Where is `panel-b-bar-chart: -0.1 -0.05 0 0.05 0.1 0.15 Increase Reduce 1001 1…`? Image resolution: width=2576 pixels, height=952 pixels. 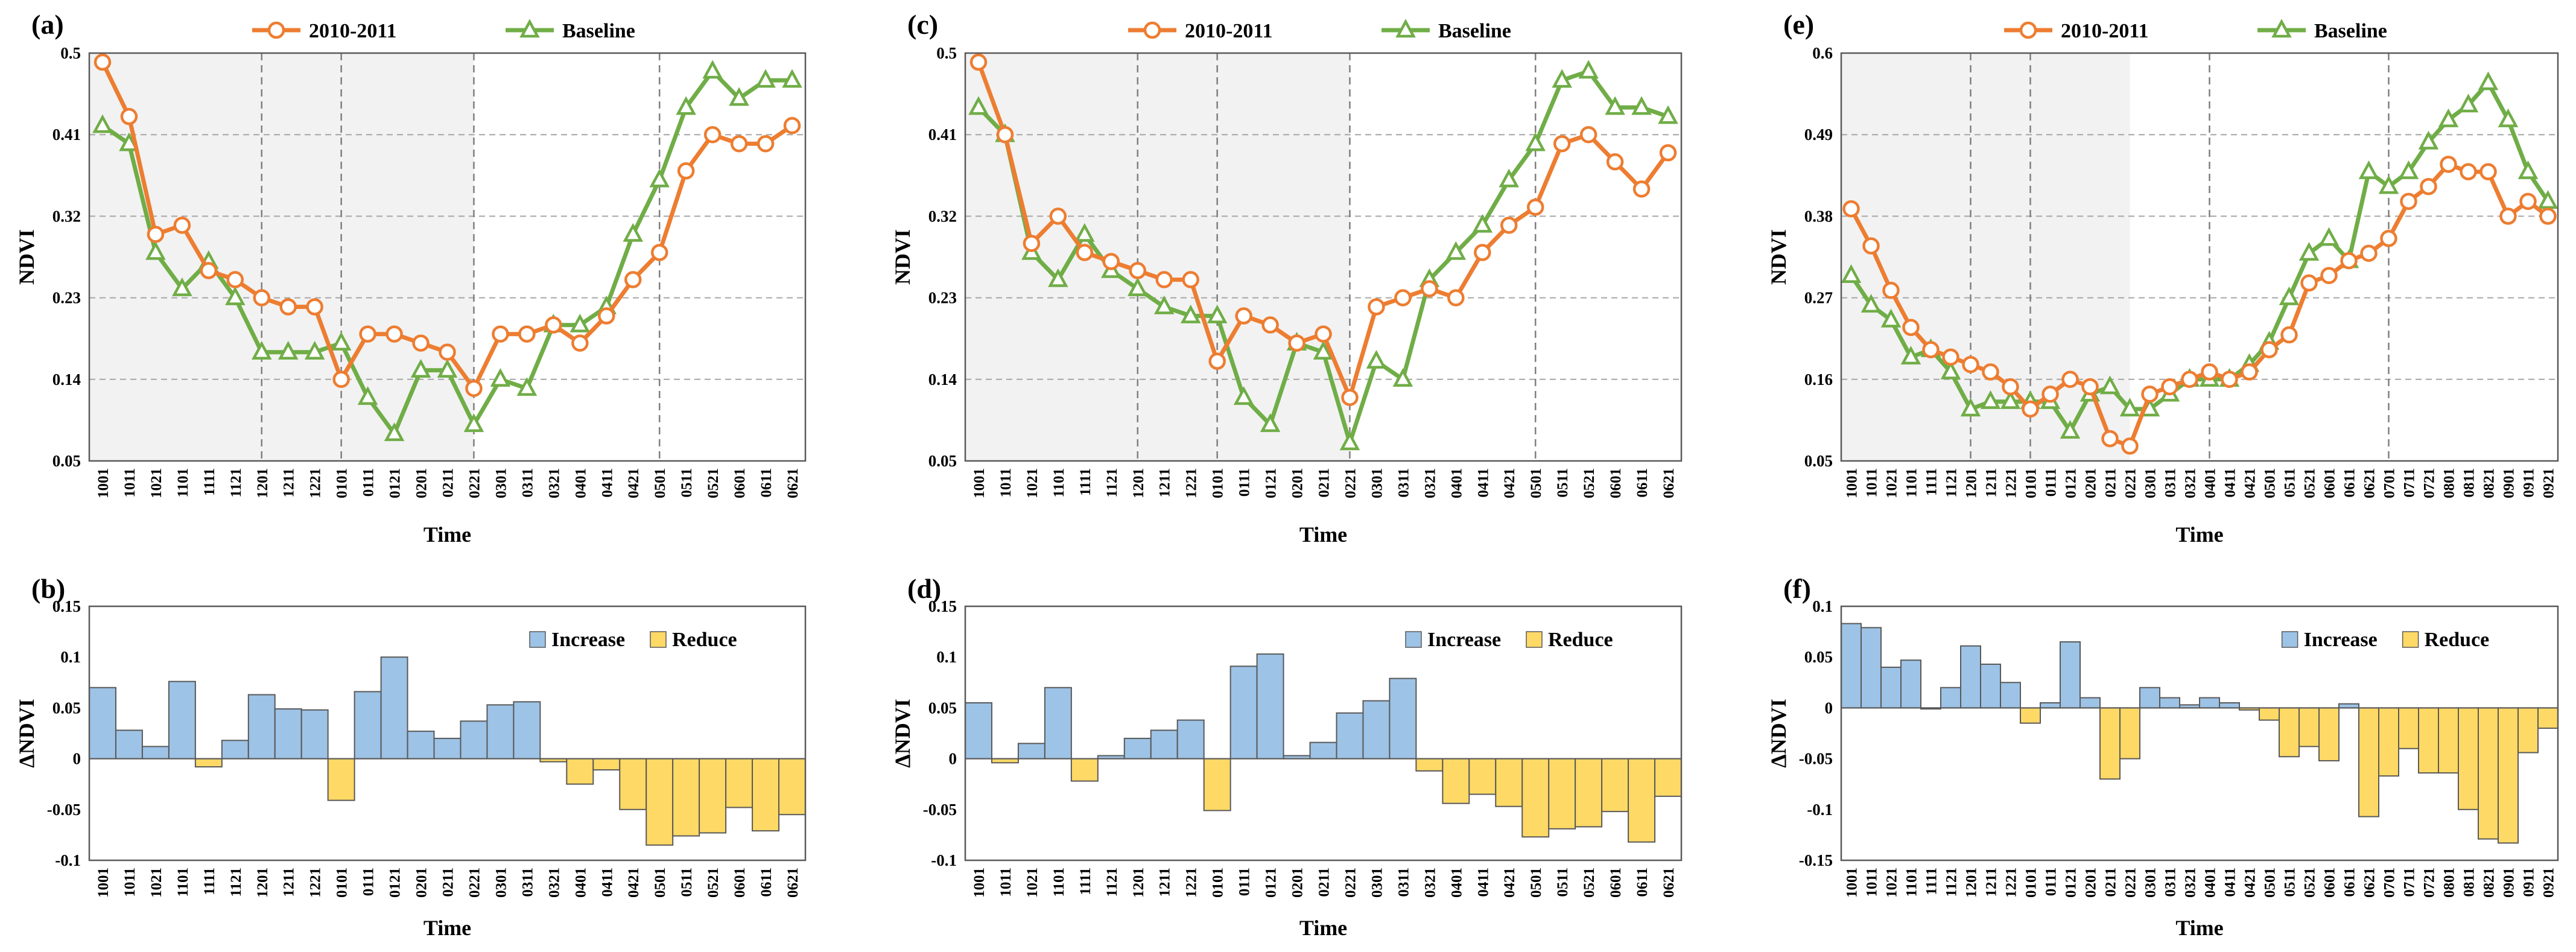
panel-b-bar-chart: -0.1 -0.05 0 0.05 0.1 0.15 Increase Reduce 1001 1… is located at coordinates (410, 757).